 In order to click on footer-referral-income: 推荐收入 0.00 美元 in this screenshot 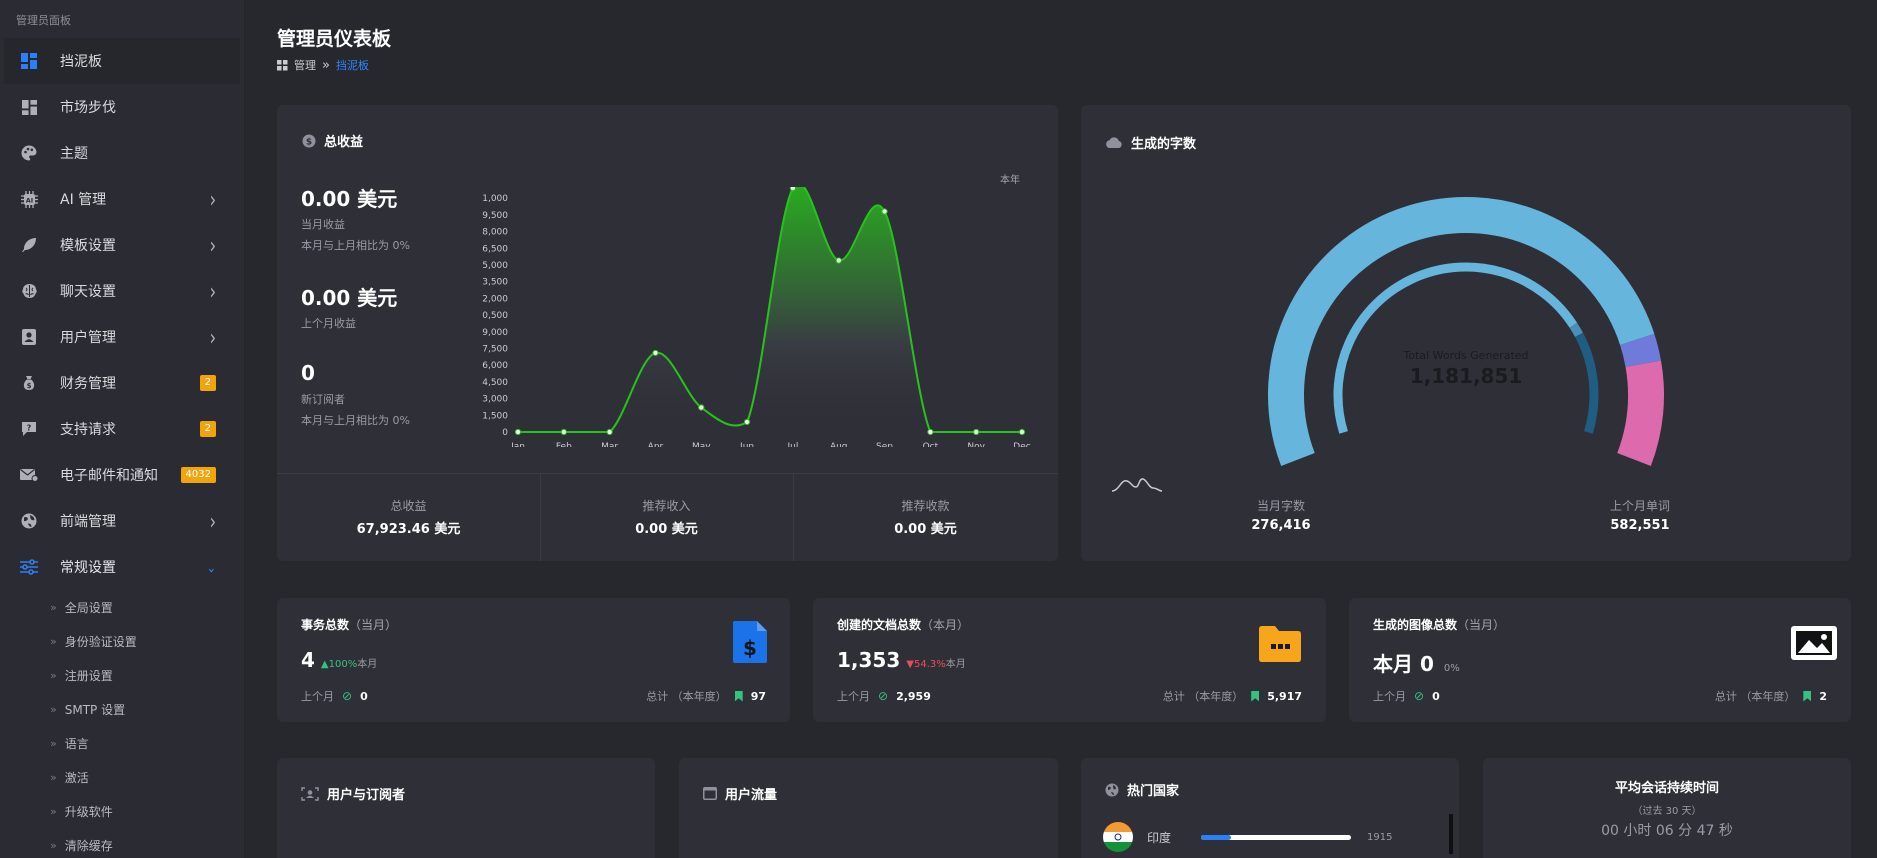, I will do `click(666, 517)`.